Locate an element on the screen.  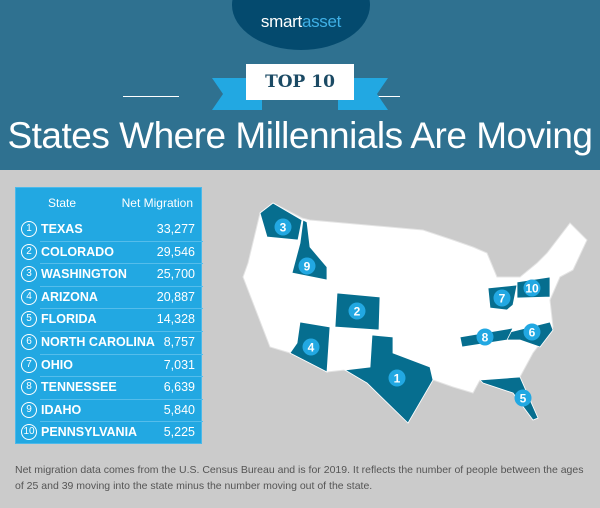
state-name: NORTH CAROLINA is located at coordinates (98, 342).